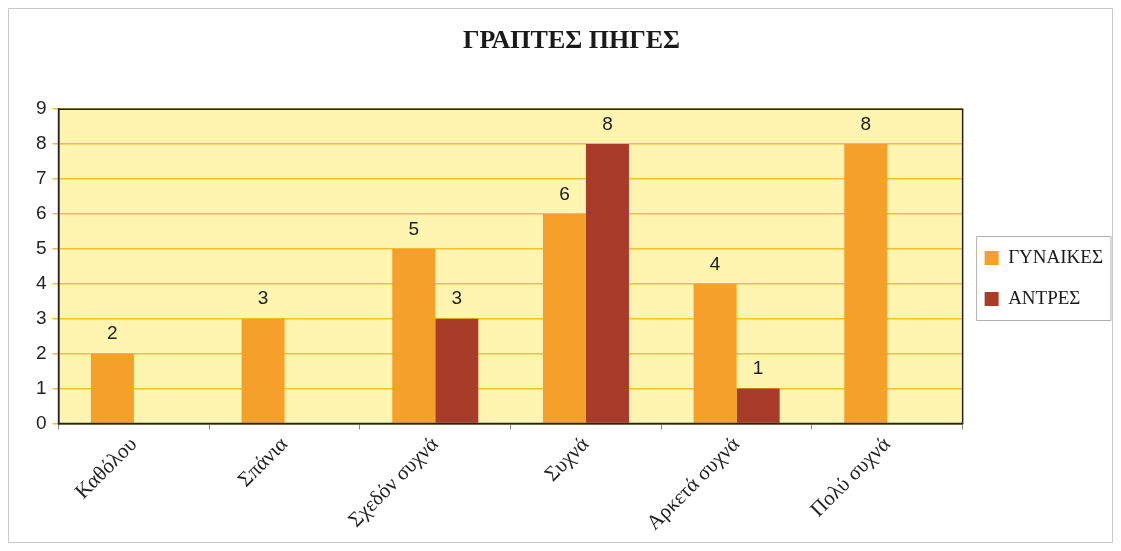 The image size is (1121, 551). What do you see at coordinates (41, 248) in the screenshot?
I see `y-tick-label: 5` at bounding box center [41, 248].